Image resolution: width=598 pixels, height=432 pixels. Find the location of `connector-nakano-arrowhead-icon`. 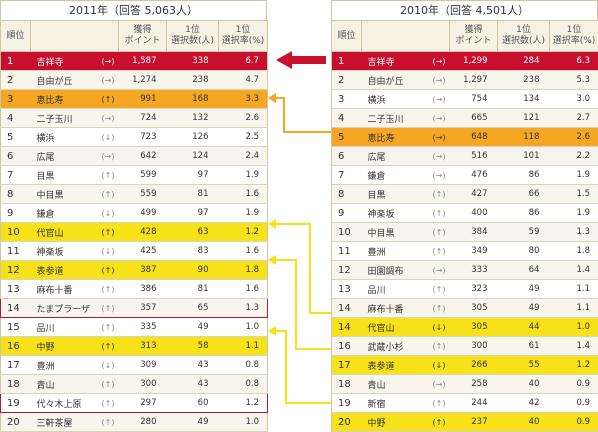

connector-nakano-arrowhead-icon is located at coordinates (272, 331).